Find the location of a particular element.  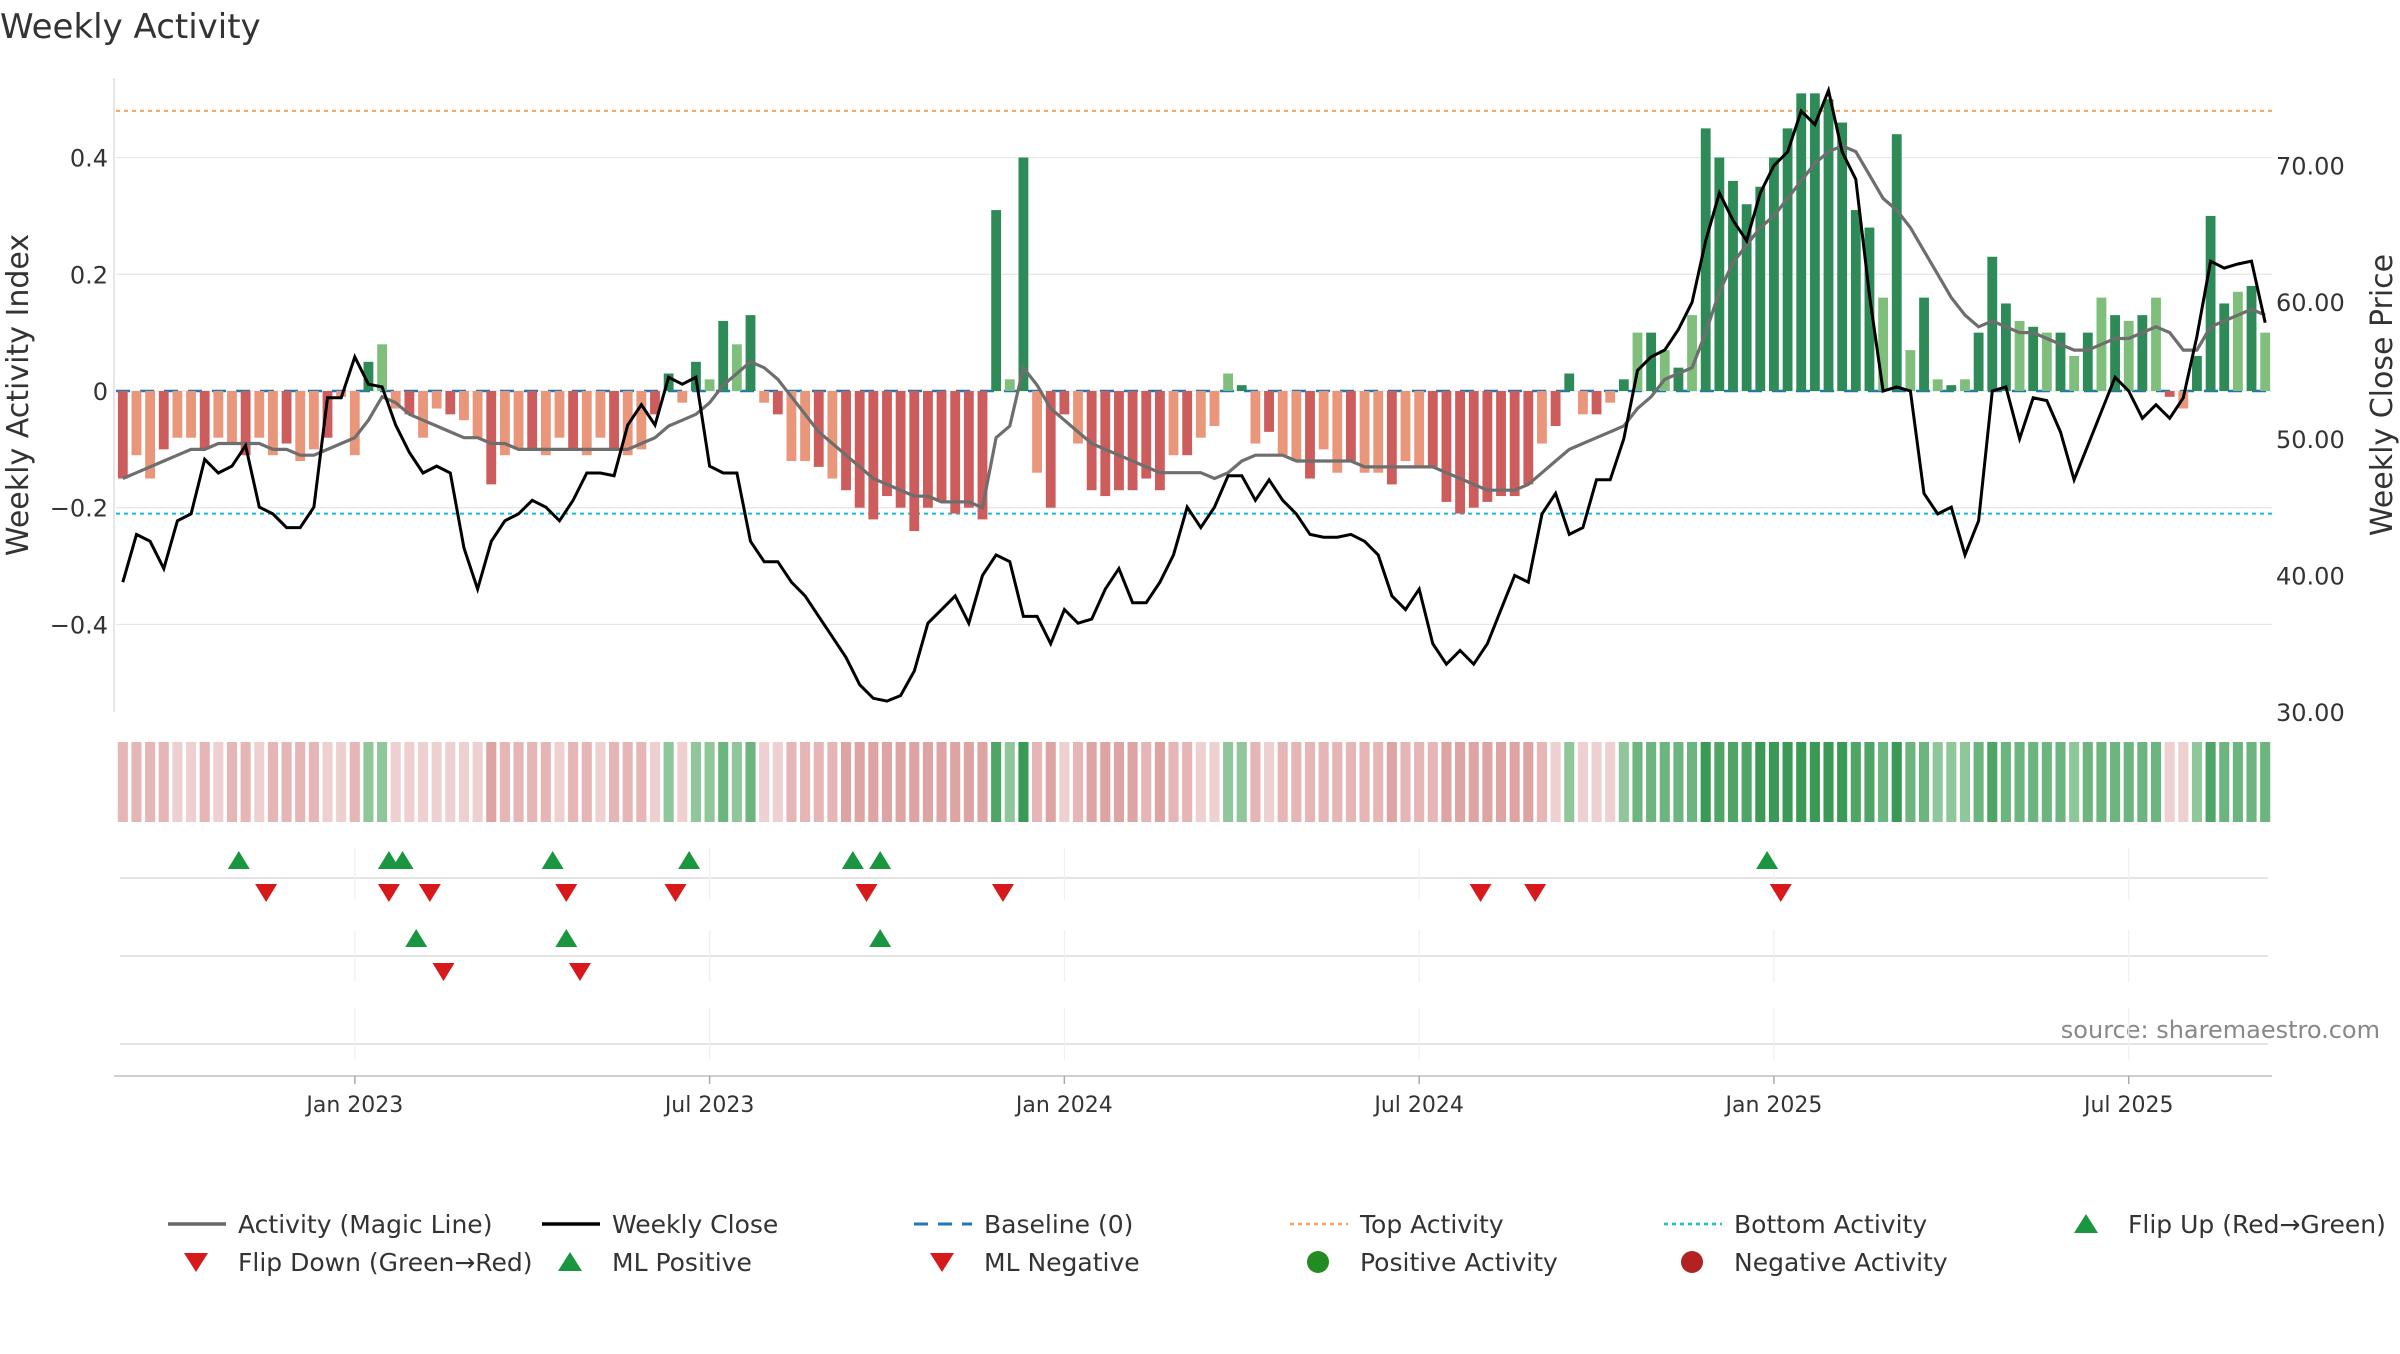

legend-item: Flip Down (Green→Red) is located at coordinates (358, 1262).